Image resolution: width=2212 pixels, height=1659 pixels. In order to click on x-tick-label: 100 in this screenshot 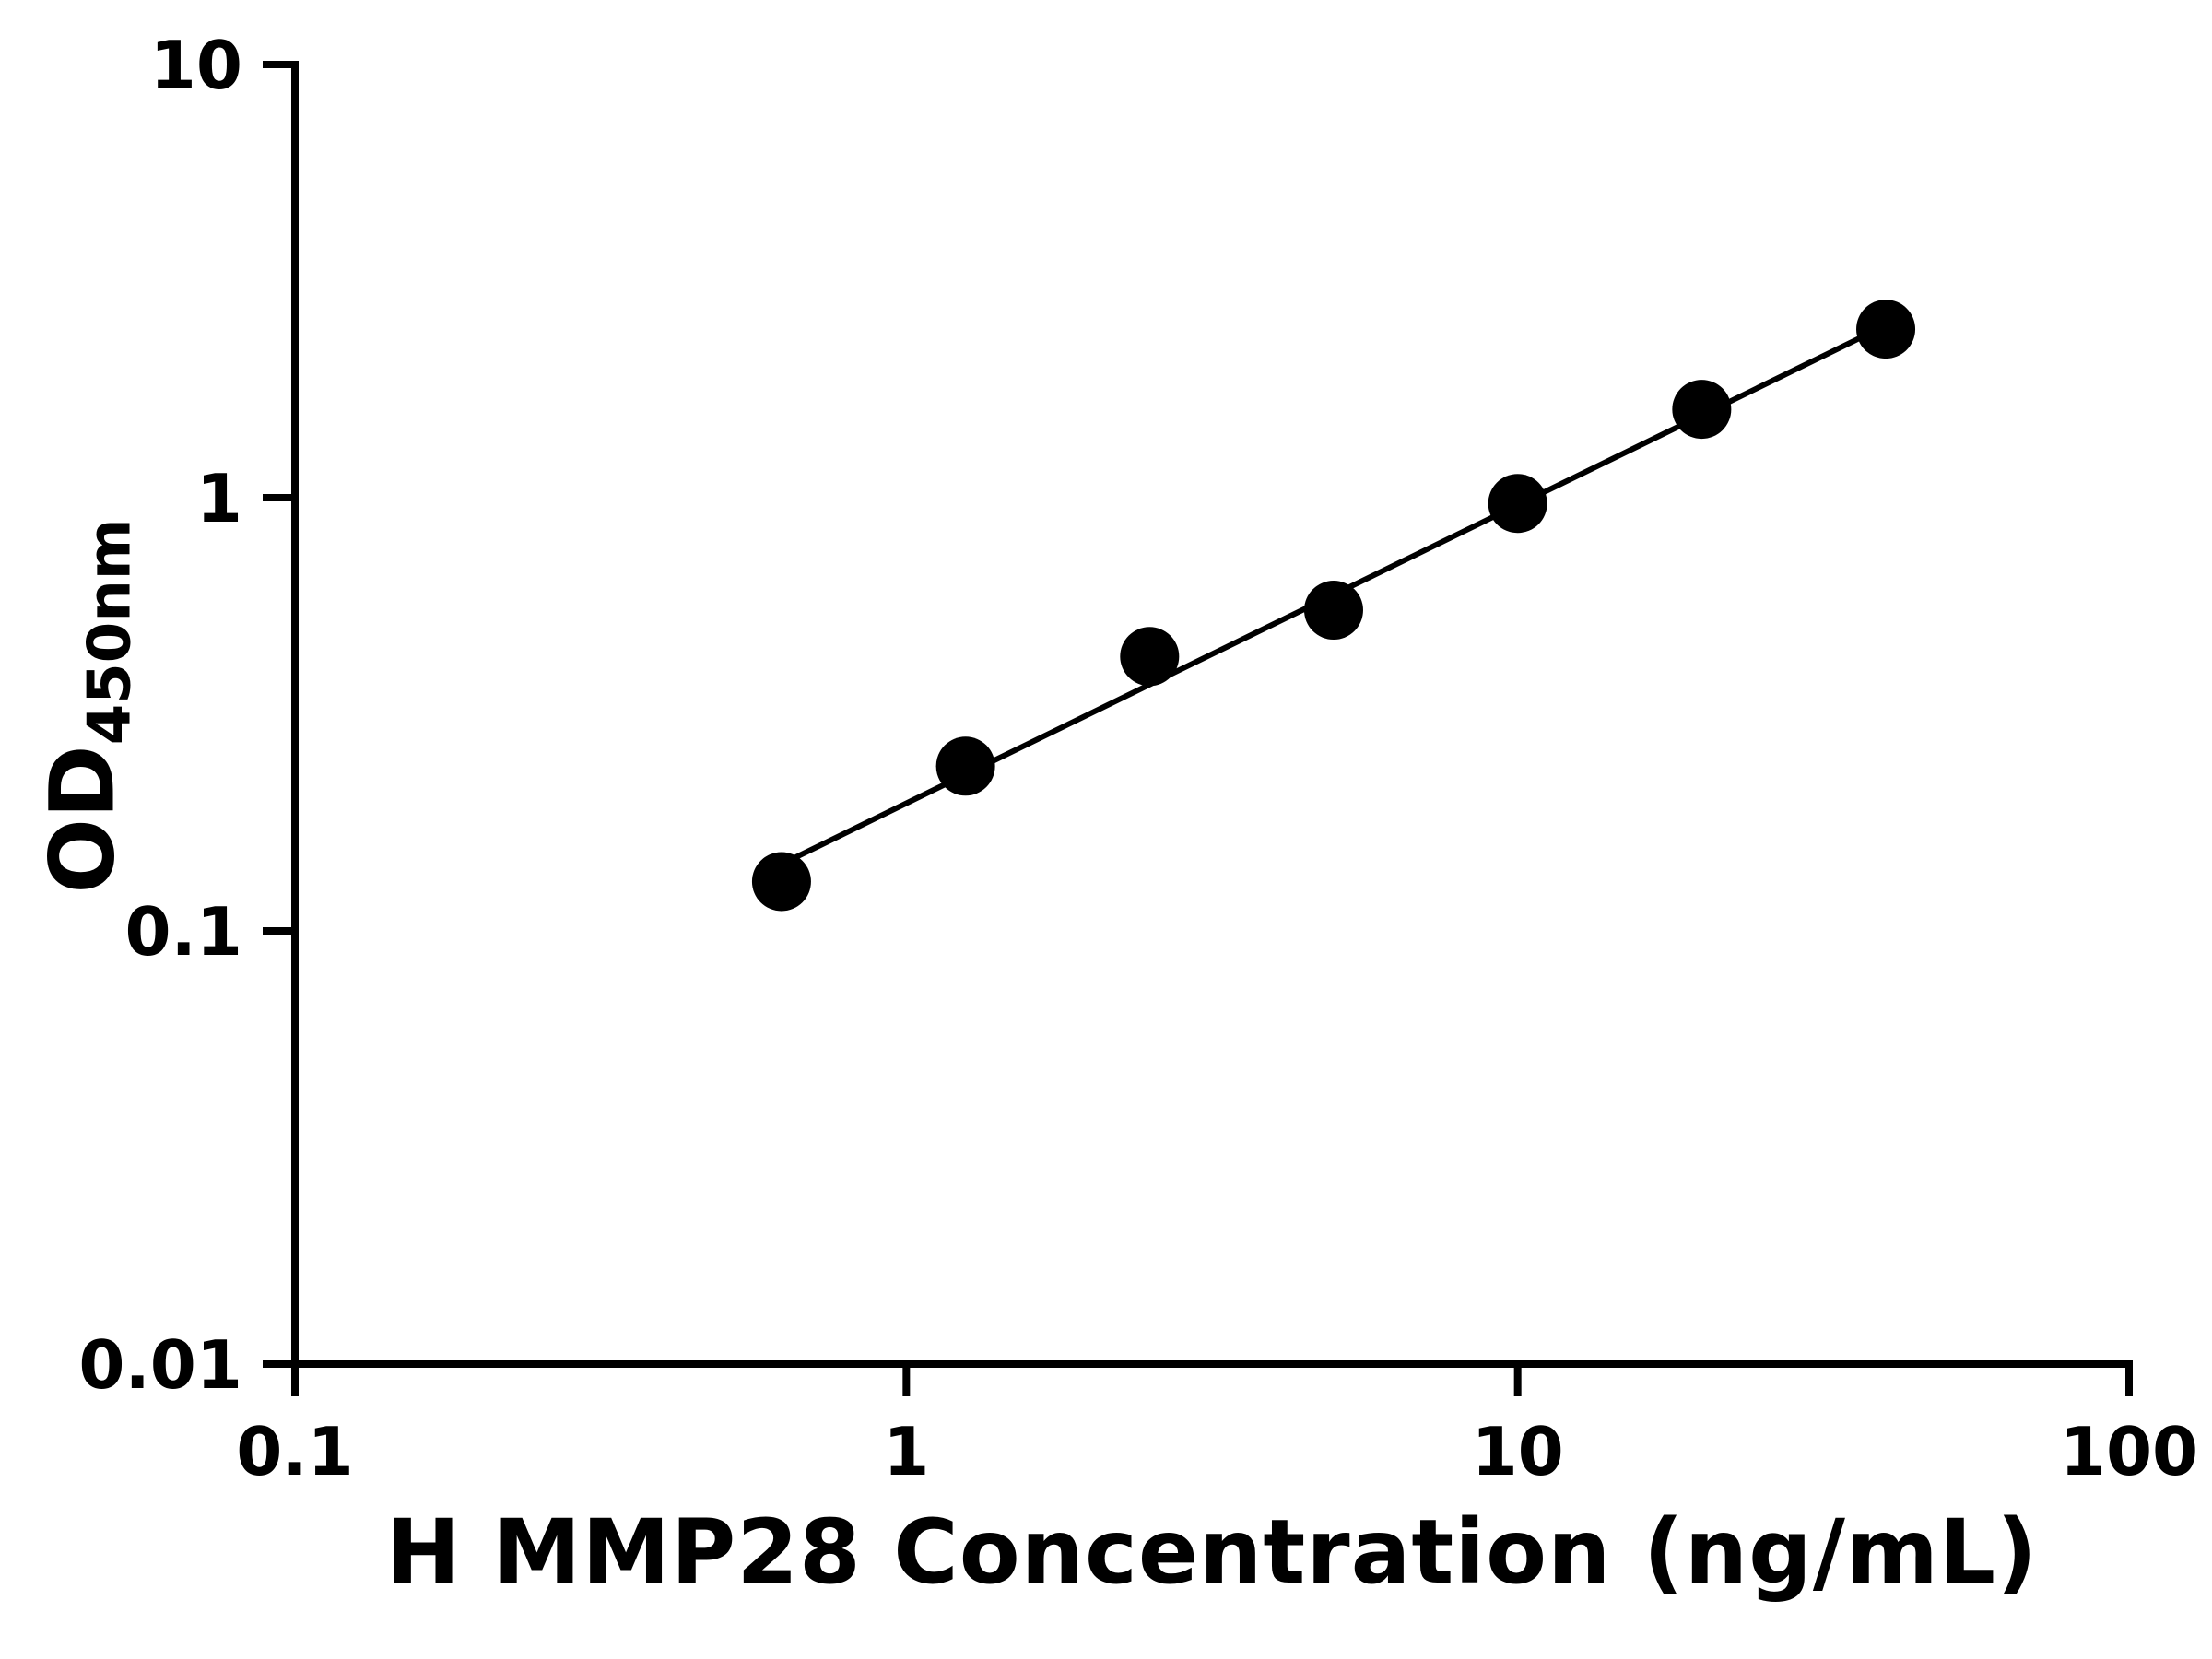, I will do `click(2129, 1451)`.